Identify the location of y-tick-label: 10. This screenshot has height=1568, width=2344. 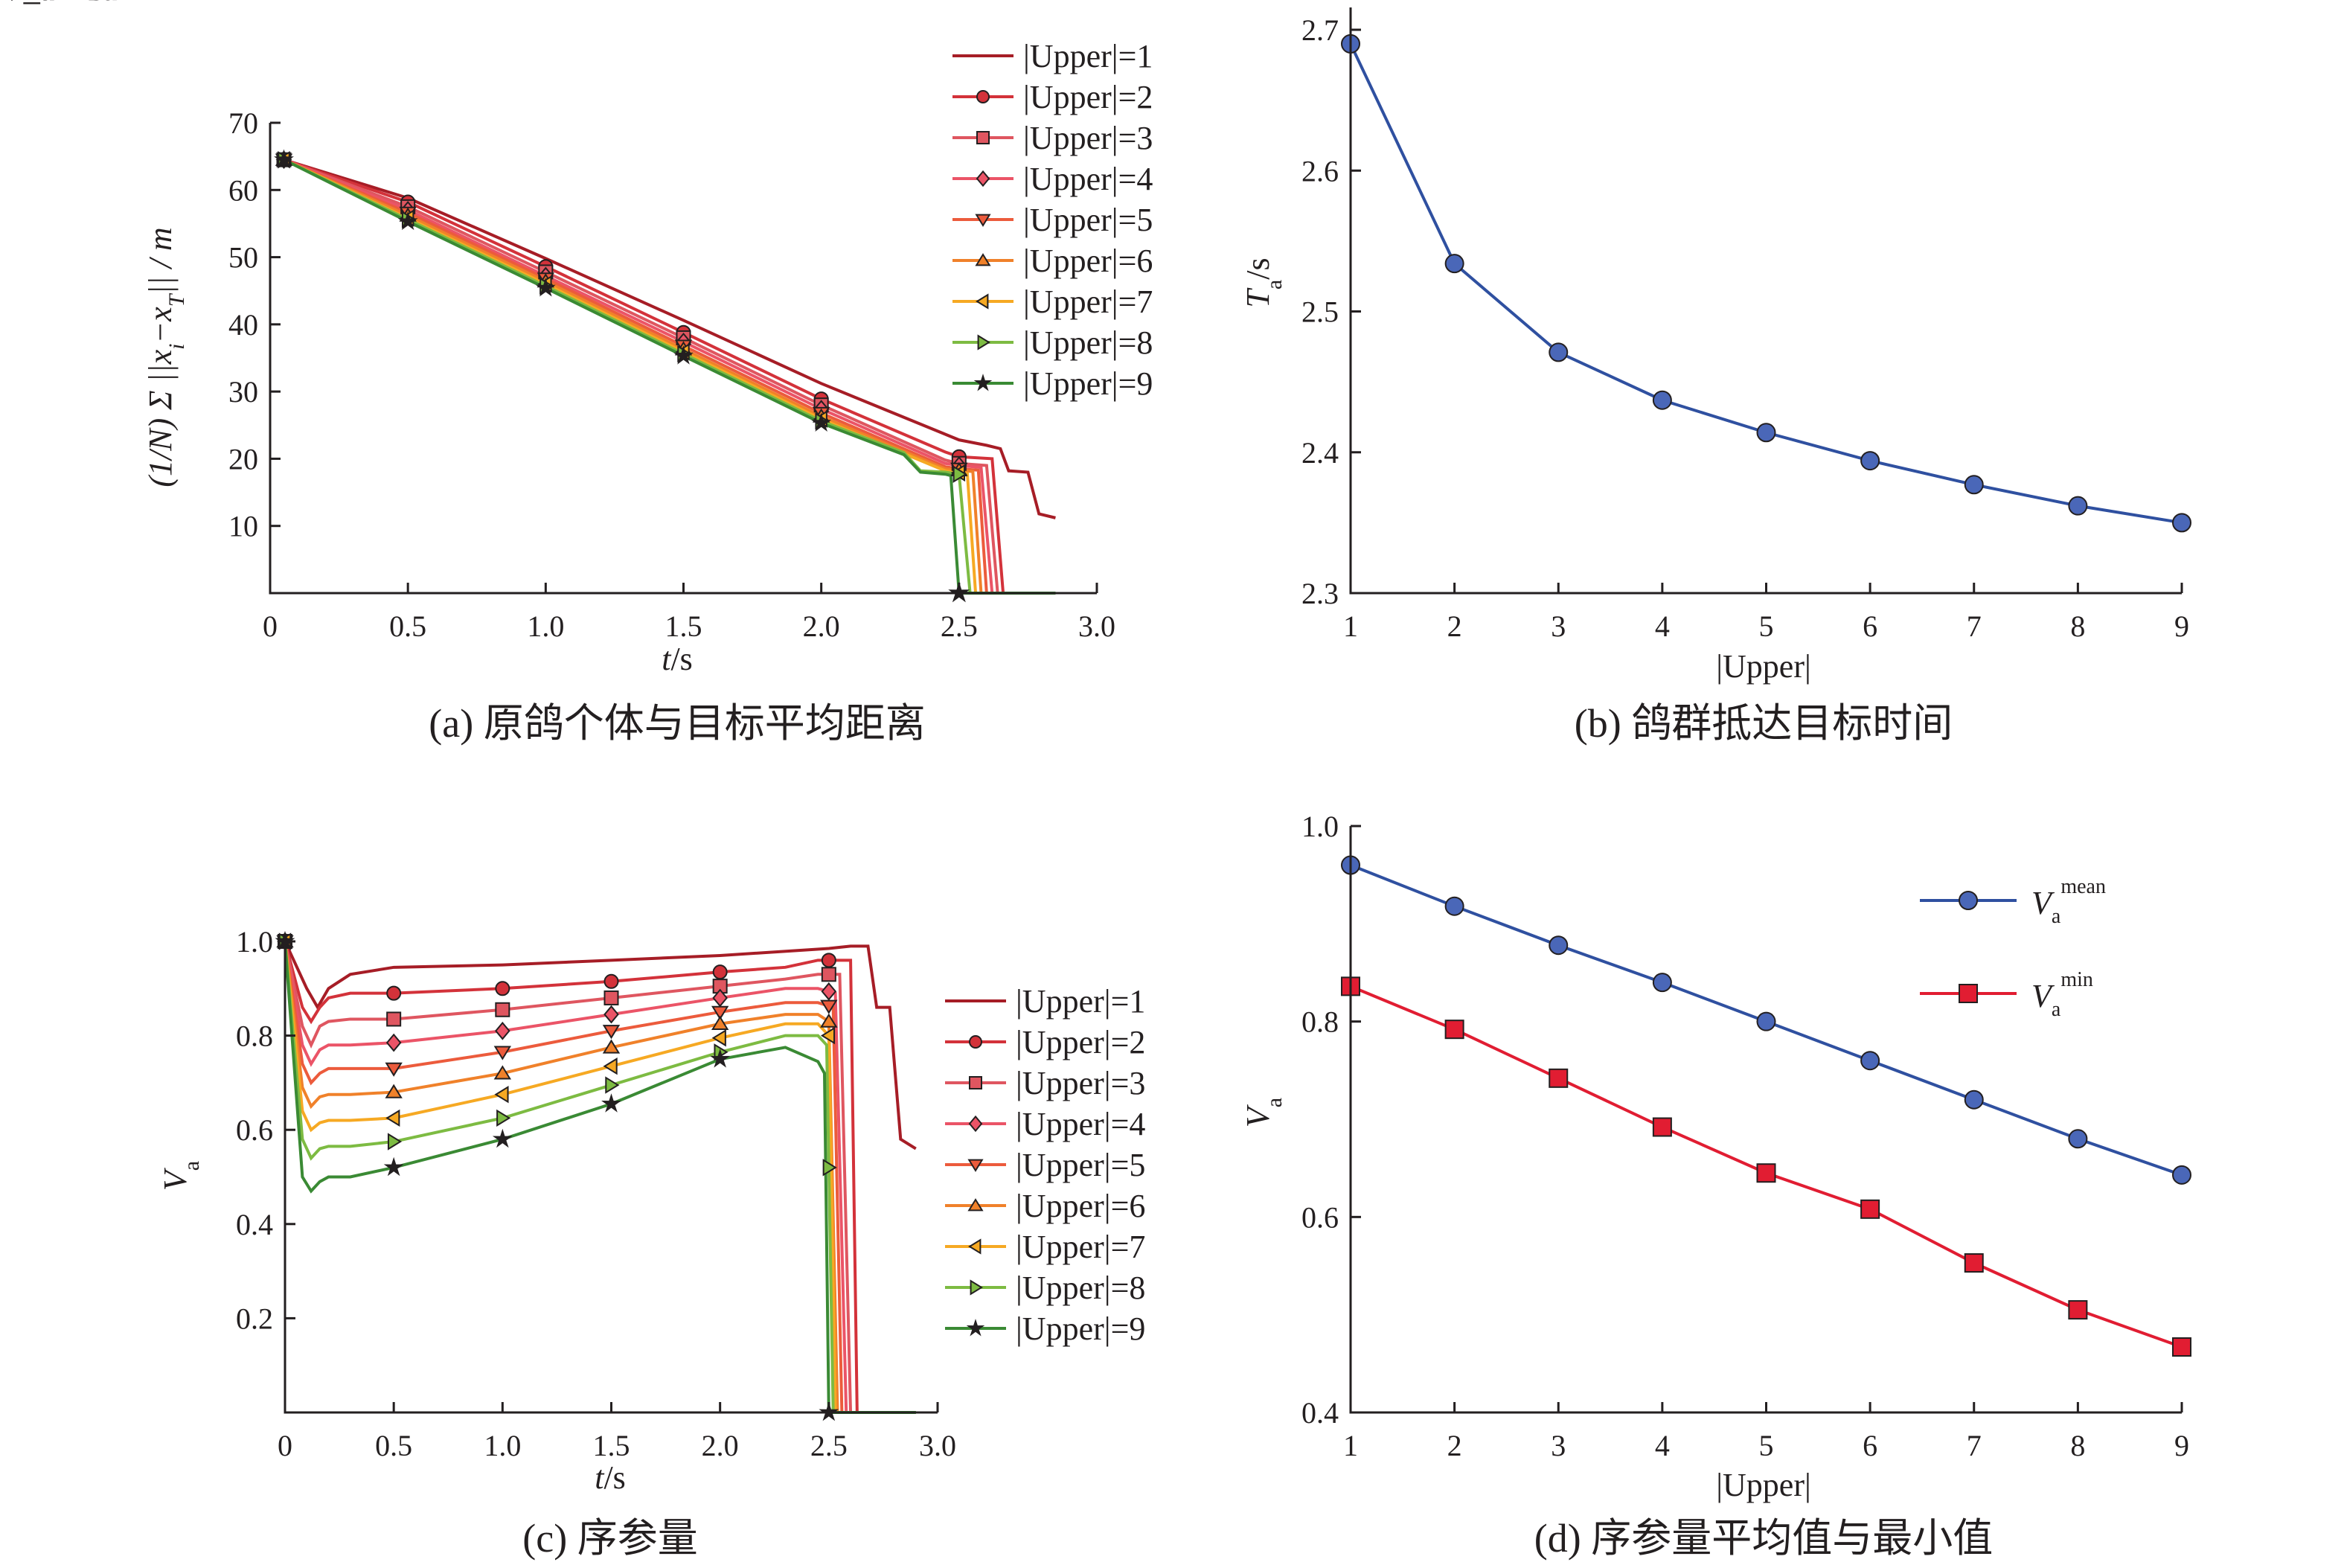
(243, 526).